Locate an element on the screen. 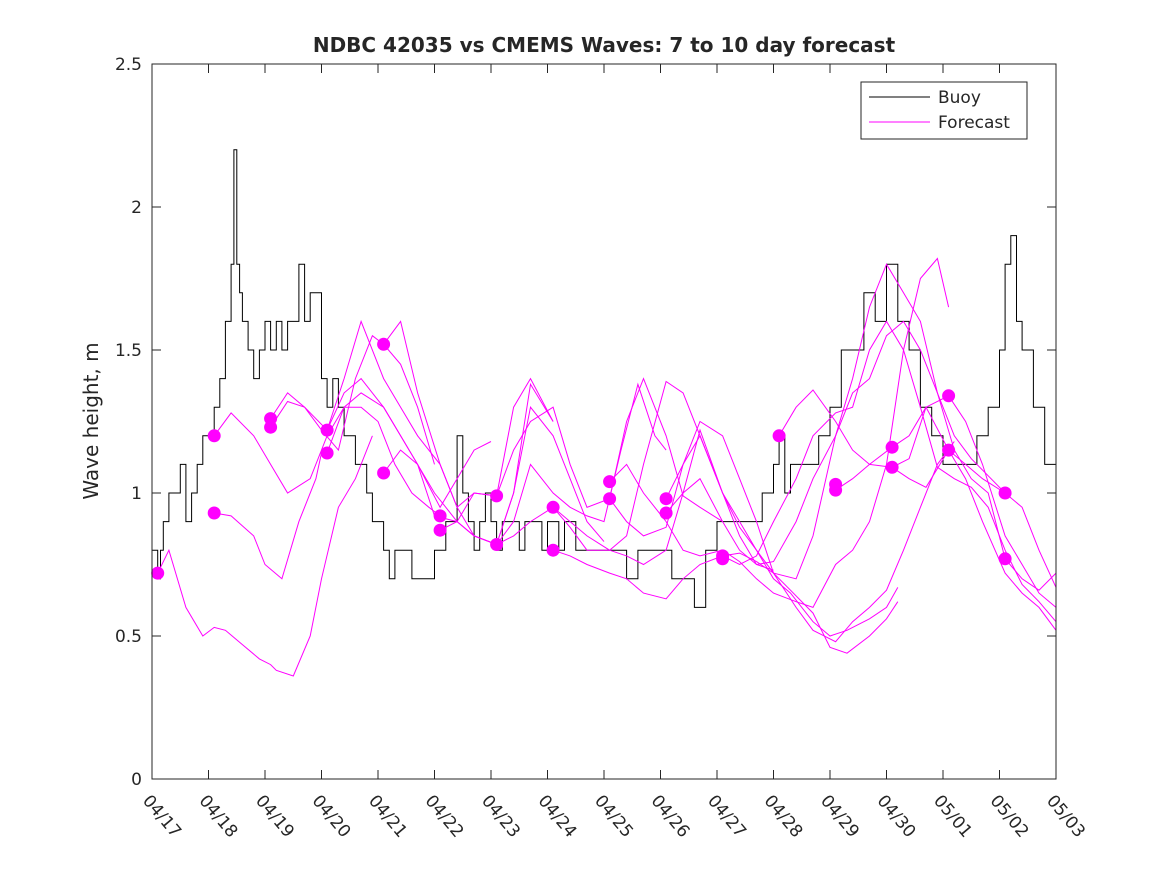 The image size is (1167, 879). y-tick-label: 0.5 is located at coordinates (128, 637).